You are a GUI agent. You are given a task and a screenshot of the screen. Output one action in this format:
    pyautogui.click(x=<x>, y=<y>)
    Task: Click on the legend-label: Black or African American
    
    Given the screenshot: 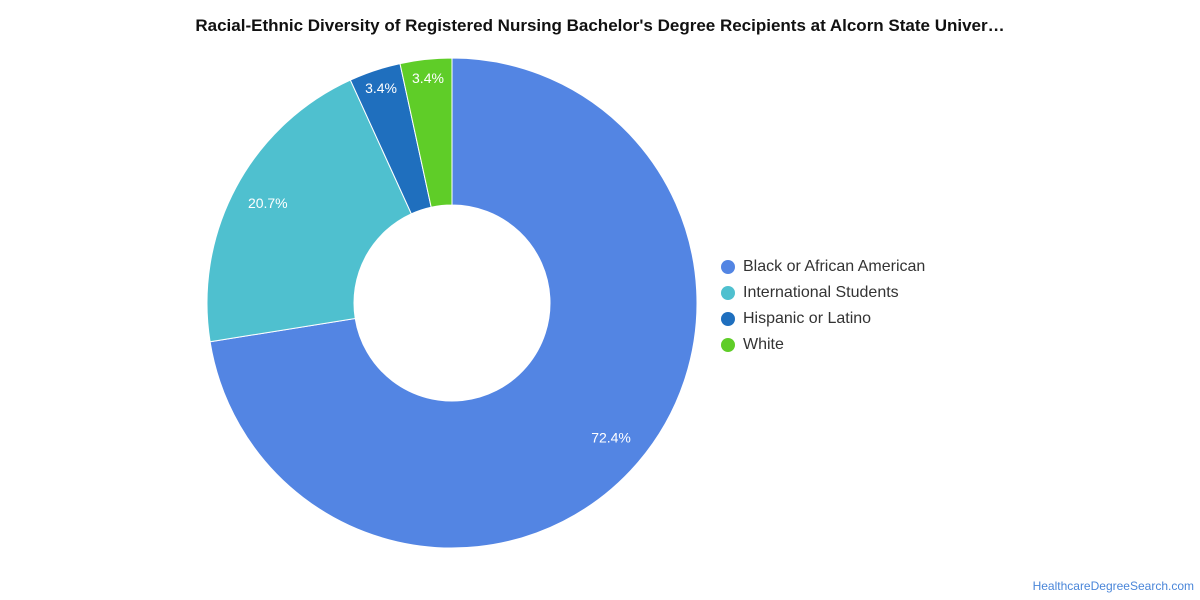 What is the action you would take?
    pyautogui.click(x=834, y=266)
    